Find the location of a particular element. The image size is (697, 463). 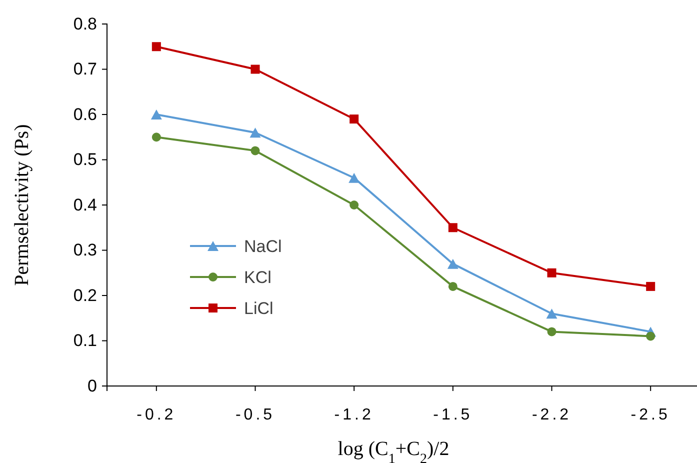

y-tick-label: 0 is located at coordinates (92, 386).